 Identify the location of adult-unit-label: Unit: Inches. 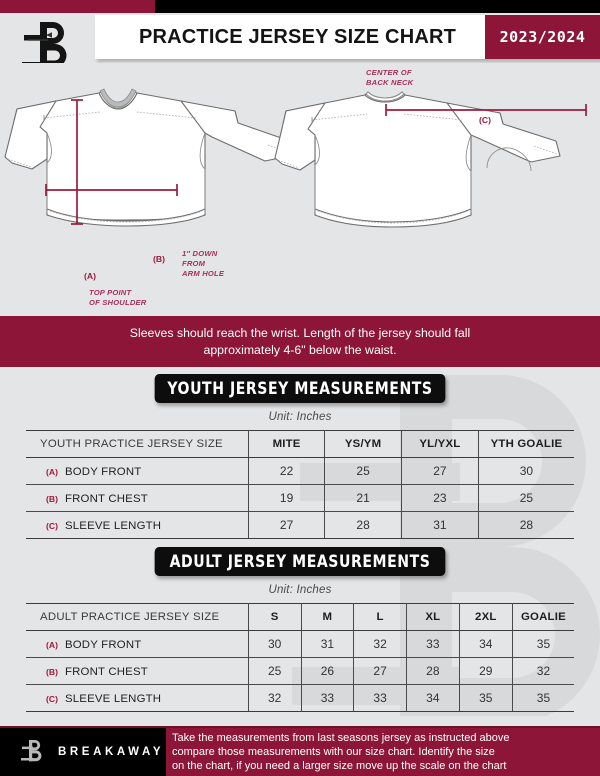
(300, 590).